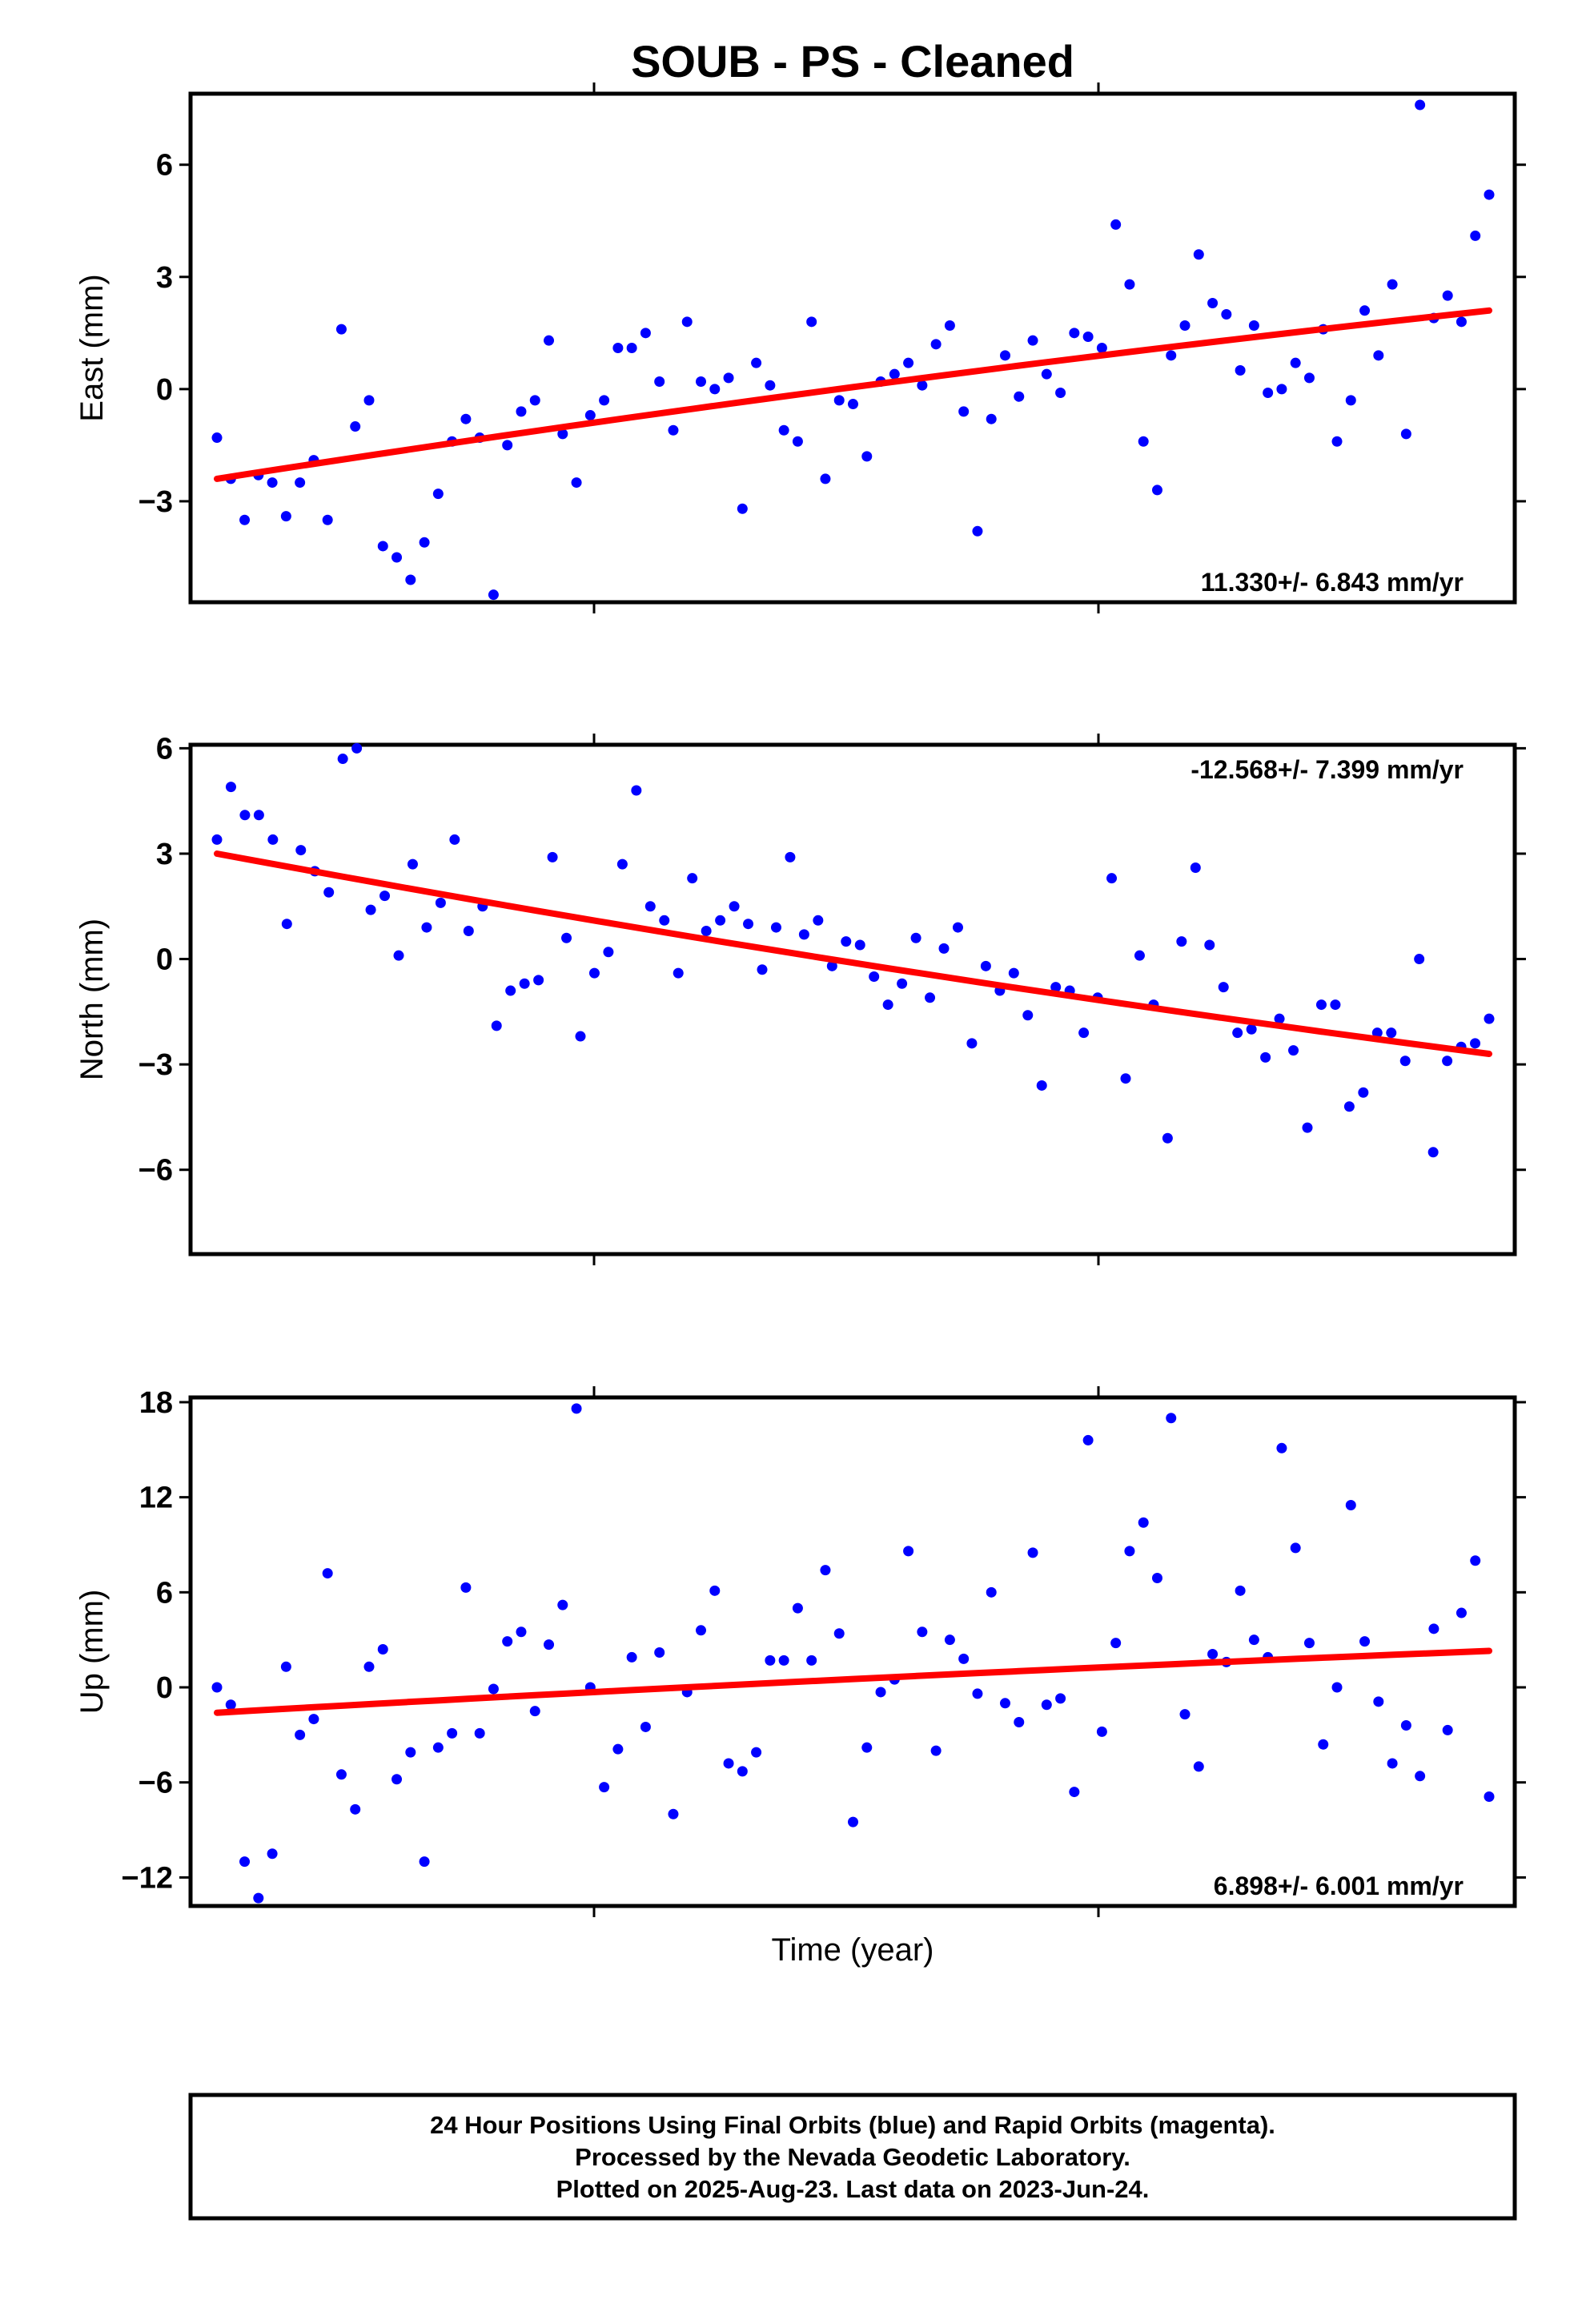  Describe the element at coordinates (853, 1950) in the screenshot. I see `x-axis-label: Time (year)` at that location.